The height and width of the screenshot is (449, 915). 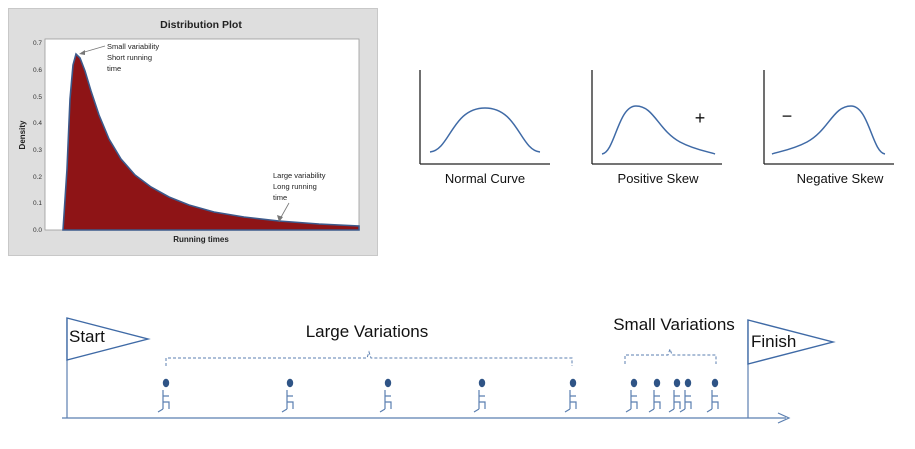 I want to click on small-variations-label: Small Variations, so click(x=674, y=324).